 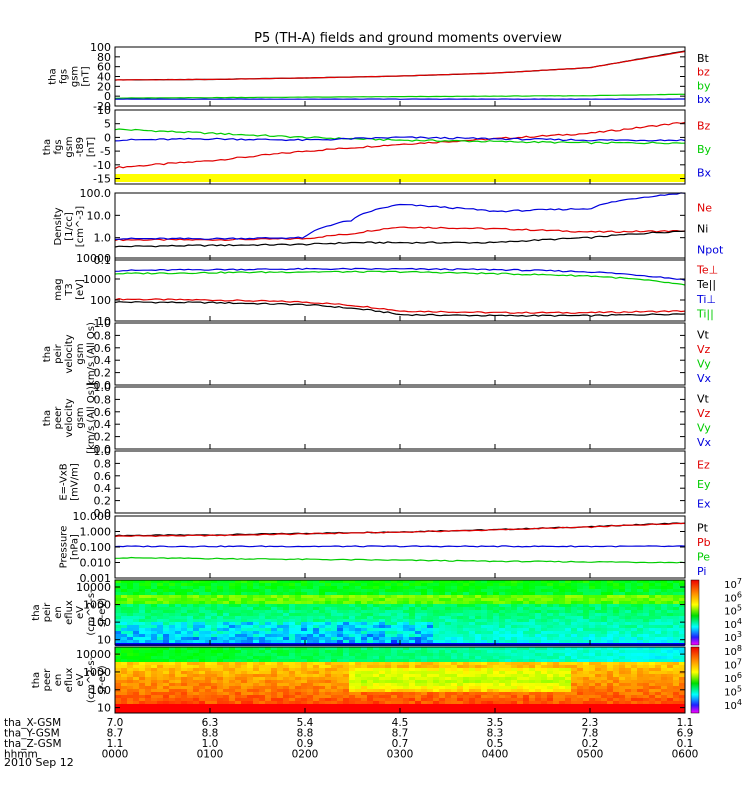 What do you see at coordinates (102, 106) in the screenshot?
I see `y-tick-label: -20` at bounding box center [102, 106].